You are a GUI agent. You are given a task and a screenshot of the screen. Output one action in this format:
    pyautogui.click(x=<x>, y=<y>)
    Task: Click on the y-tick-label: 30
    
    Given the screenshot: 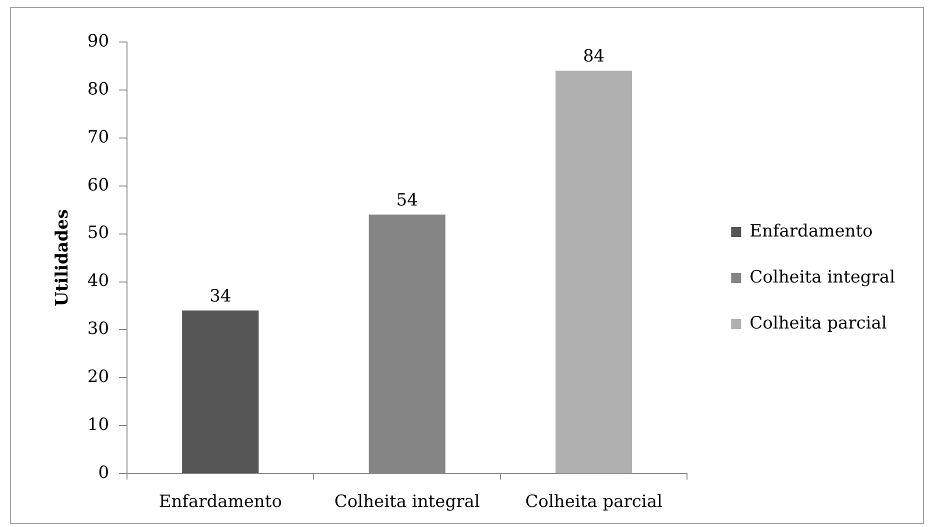 What is the action you would take?
    pyautogui.click(x=98, y=329)
    